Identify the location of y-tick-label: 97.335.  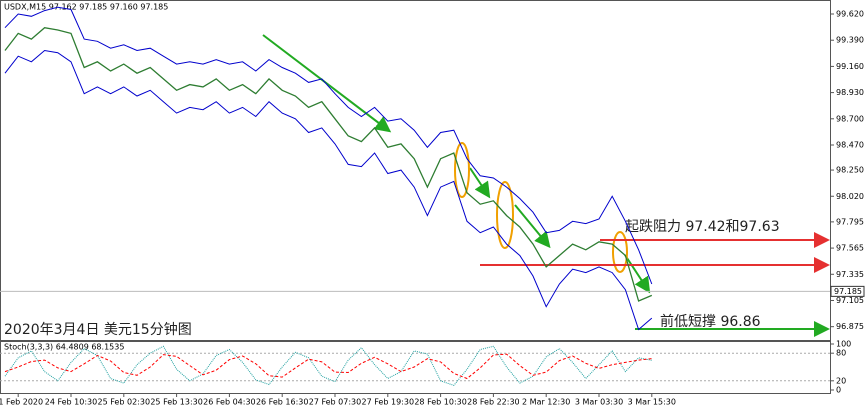
(850, 274).